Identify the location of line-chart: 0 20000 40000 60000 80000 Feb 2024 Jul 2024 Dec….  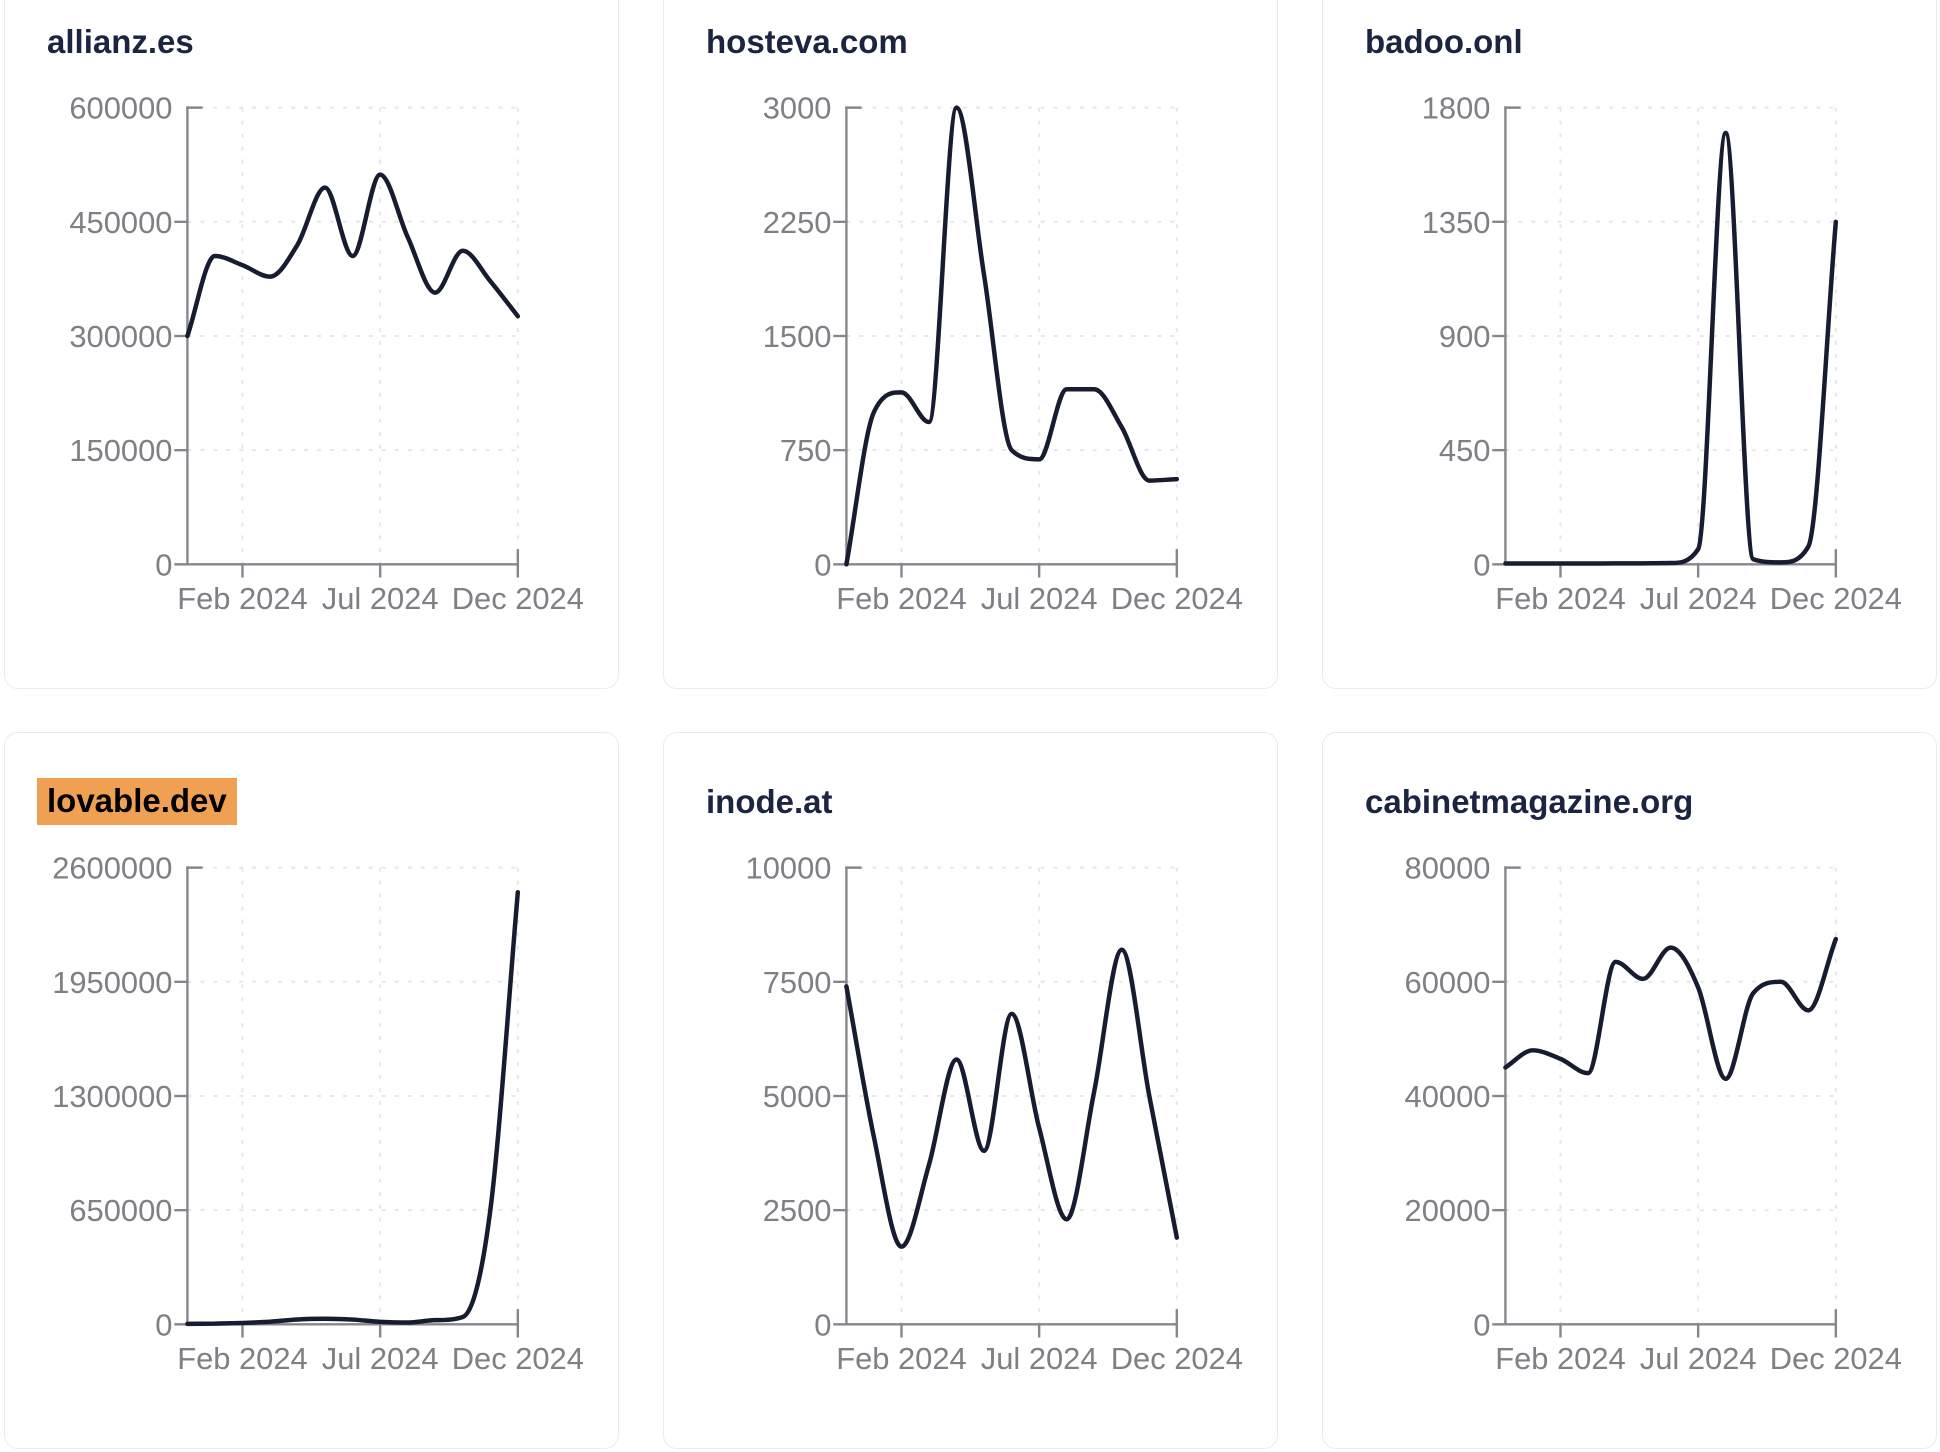
(1653, 1114).